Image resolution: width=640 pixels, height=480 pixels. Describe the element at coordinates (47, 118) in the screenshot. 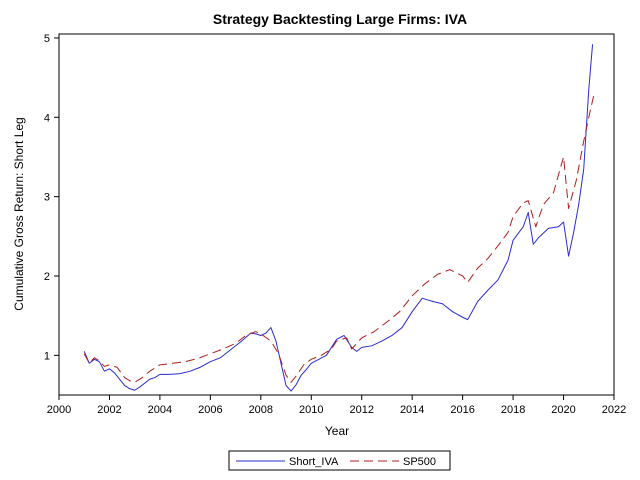

I see `y-tick-label: 4` at that location.